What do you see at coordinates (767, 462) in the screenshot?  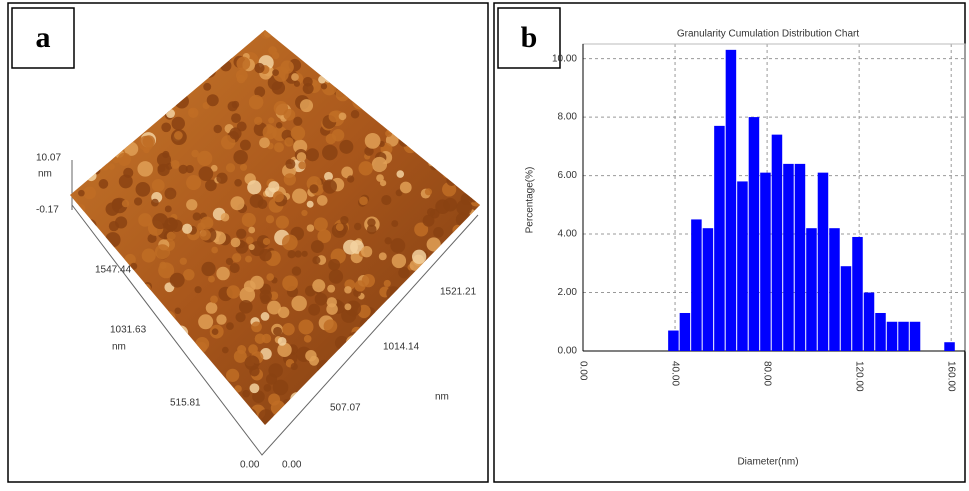 I see `x-axis-label: Diameter(nm)` at bounding box center [767, 462].